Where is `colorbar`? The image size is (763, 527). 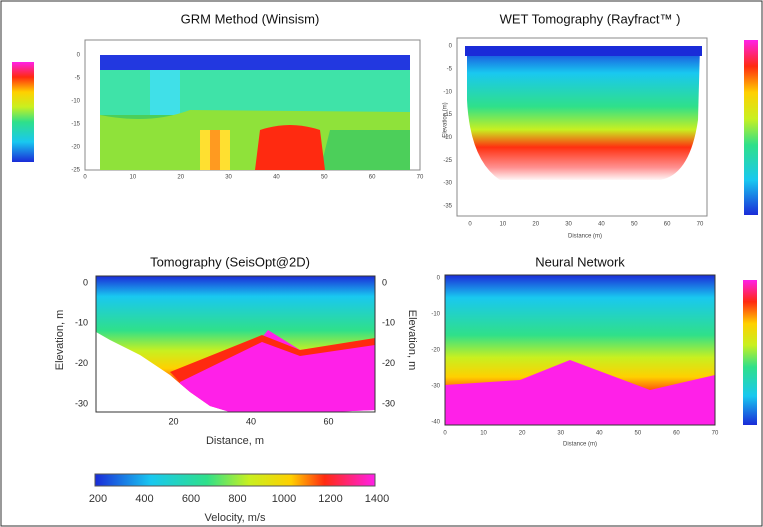 colorbar is located at coordinates (235, 480).